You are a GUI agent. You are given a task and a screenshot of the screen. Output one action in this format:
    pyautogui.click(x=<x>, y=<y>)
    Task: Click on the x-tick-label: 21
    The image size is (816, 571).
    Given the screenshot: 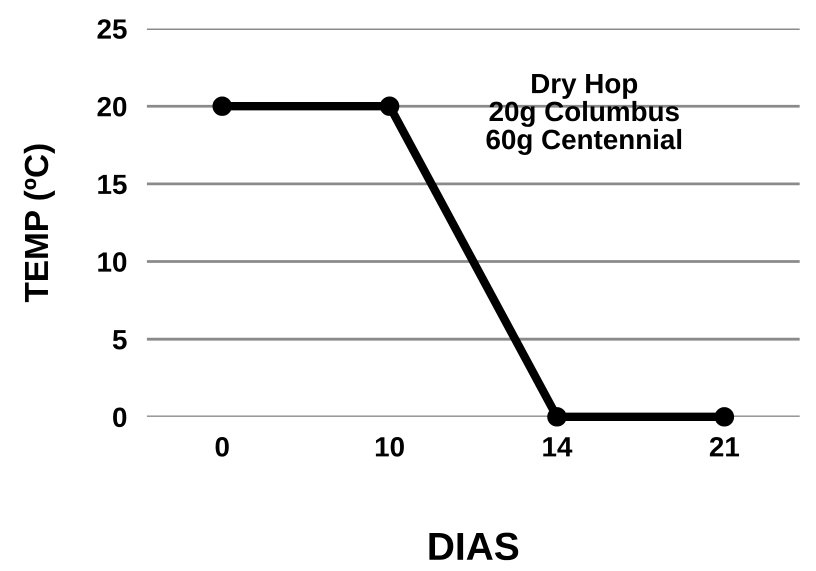 What is the action you would take?
    pyautogui.click(x=725, y=446)
    